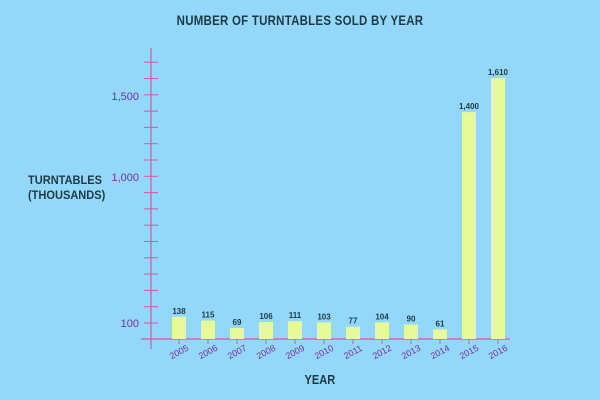  What do you see at coordinates (295, 315) in the screenshot?
I see `data-label-2009: 111` at bounding box center [295, 315].